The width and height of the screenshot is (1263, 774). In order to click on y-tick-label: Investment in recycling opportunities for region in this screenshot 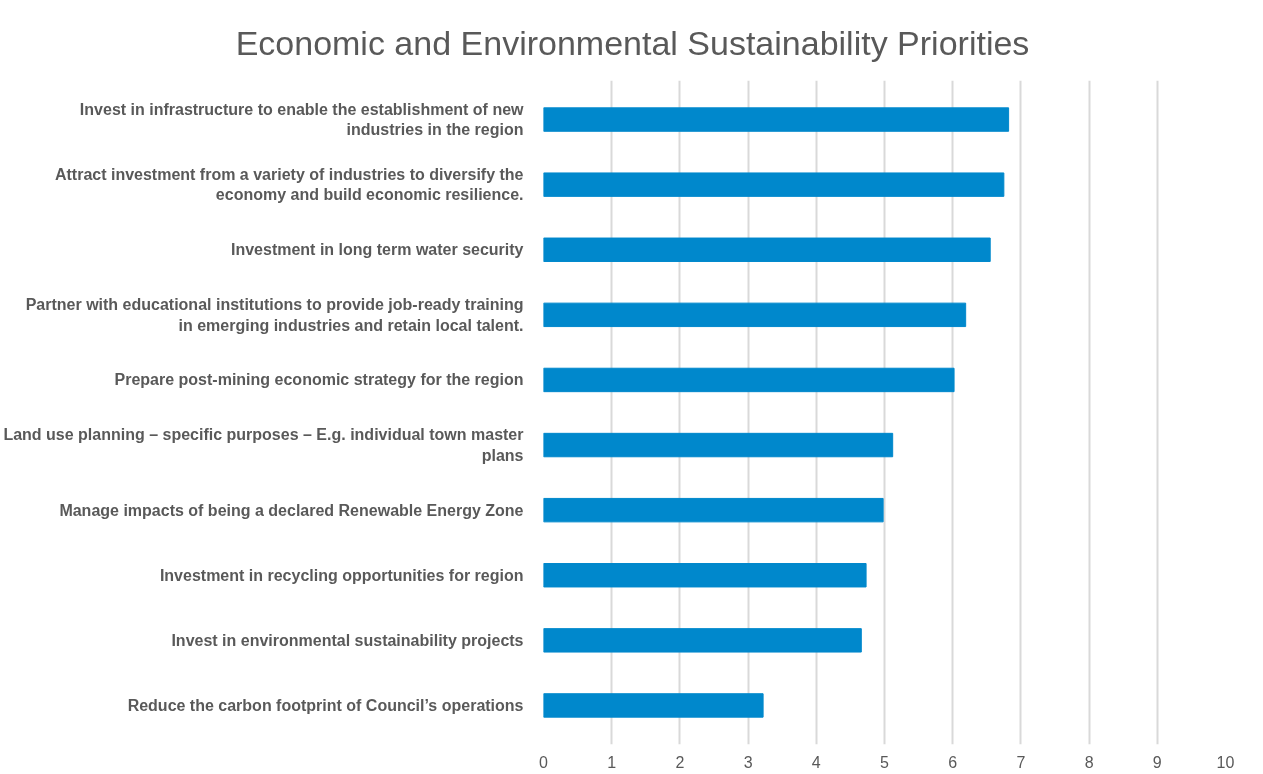, I will do `click(341, 575)`.